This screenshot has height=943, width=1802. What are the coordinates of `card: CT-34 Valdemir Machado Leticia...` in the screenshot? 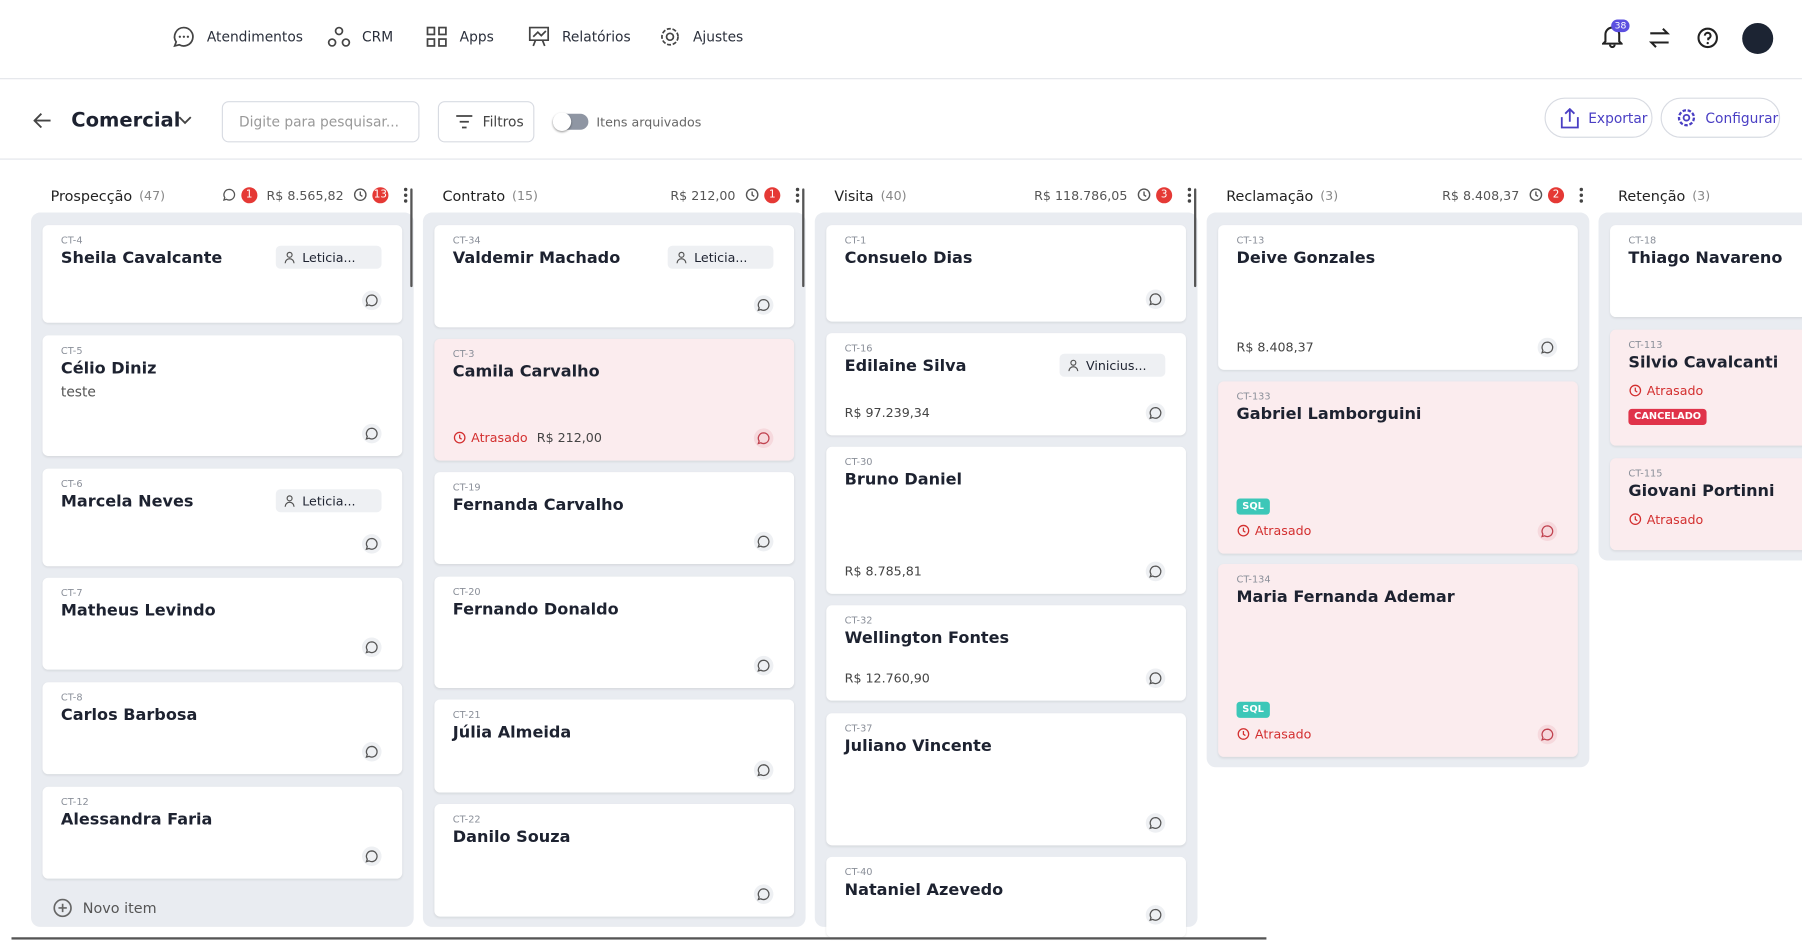 It's located at (614, 276).